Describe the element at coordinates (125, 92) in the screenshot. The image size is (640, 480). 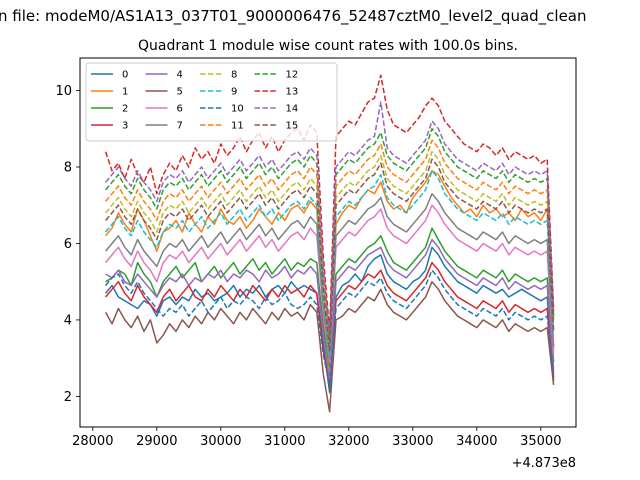
I see `legend-label-1: 1` at that location.